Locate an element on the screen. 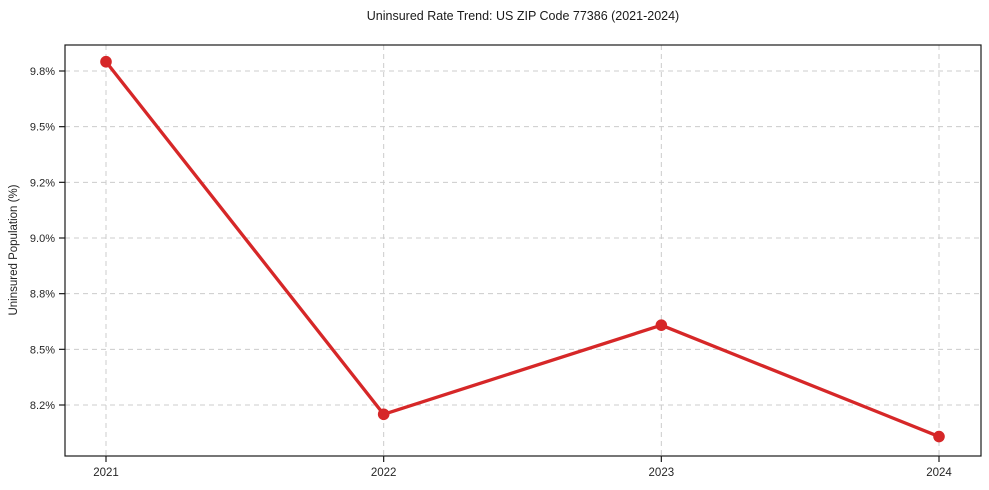  x-tick-label: 2024 is located at coordinates (939, 473).